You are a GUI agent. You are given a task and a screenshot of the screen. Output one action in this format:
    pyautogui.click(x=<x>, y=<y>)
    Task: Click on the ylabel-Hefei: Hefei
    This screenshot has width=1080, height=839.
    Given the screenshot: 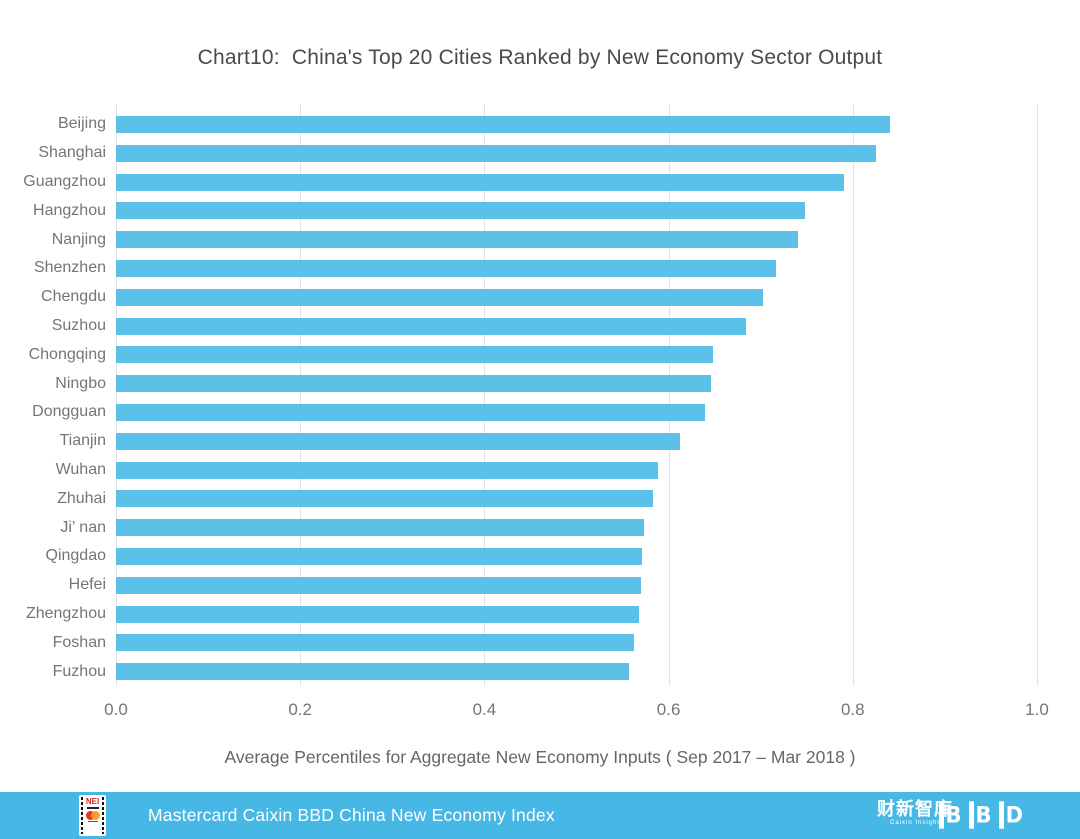 What is the action you would take?
    pyautogui.click(x=87, y=585)
    